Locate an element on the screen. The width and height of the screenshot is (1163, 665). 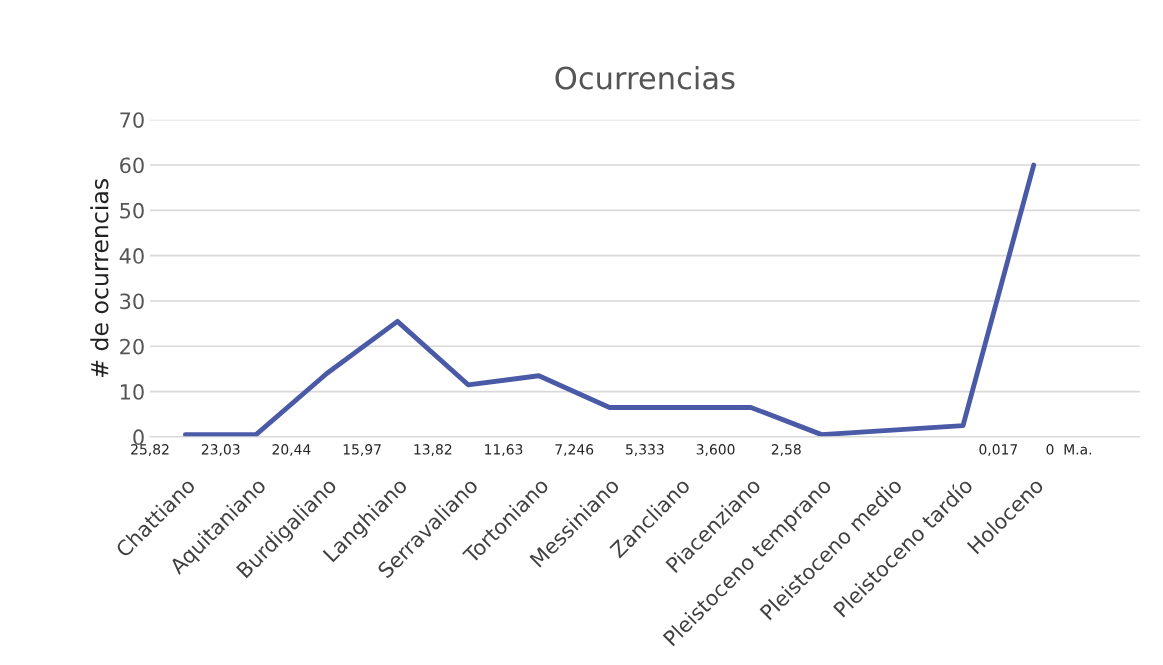
y-axis-title: # de ocurrencias is located at coordinates (99, 277).